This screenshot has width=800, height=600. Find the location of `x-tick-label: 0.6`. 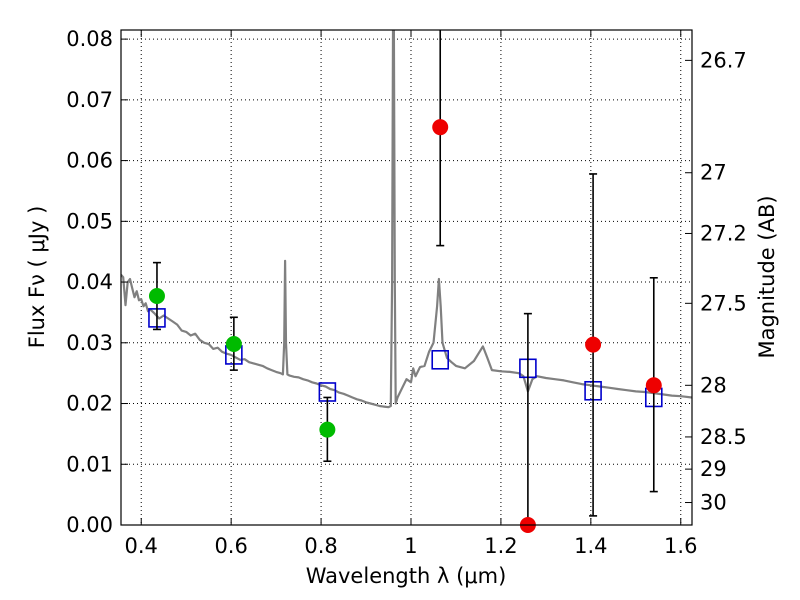

x-tick-label: 0.6 is located at coordinates (230, 546).